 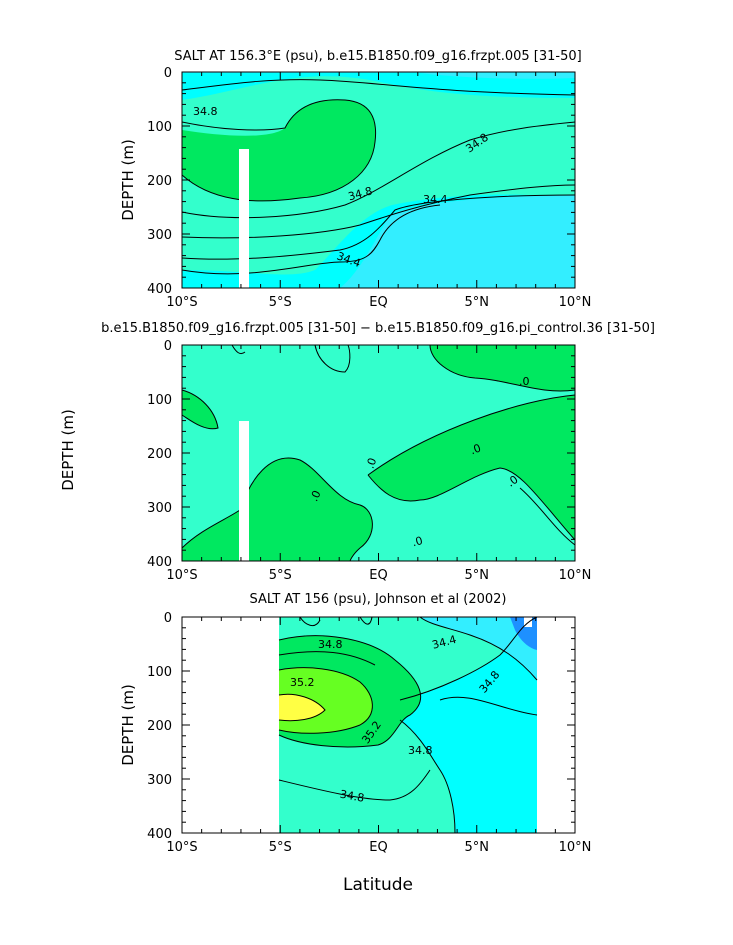 What do you see at coordinates (444, 642) in the screenshot?
I see `p3-contour-label: 34.4` at bounding box center [444, 642].